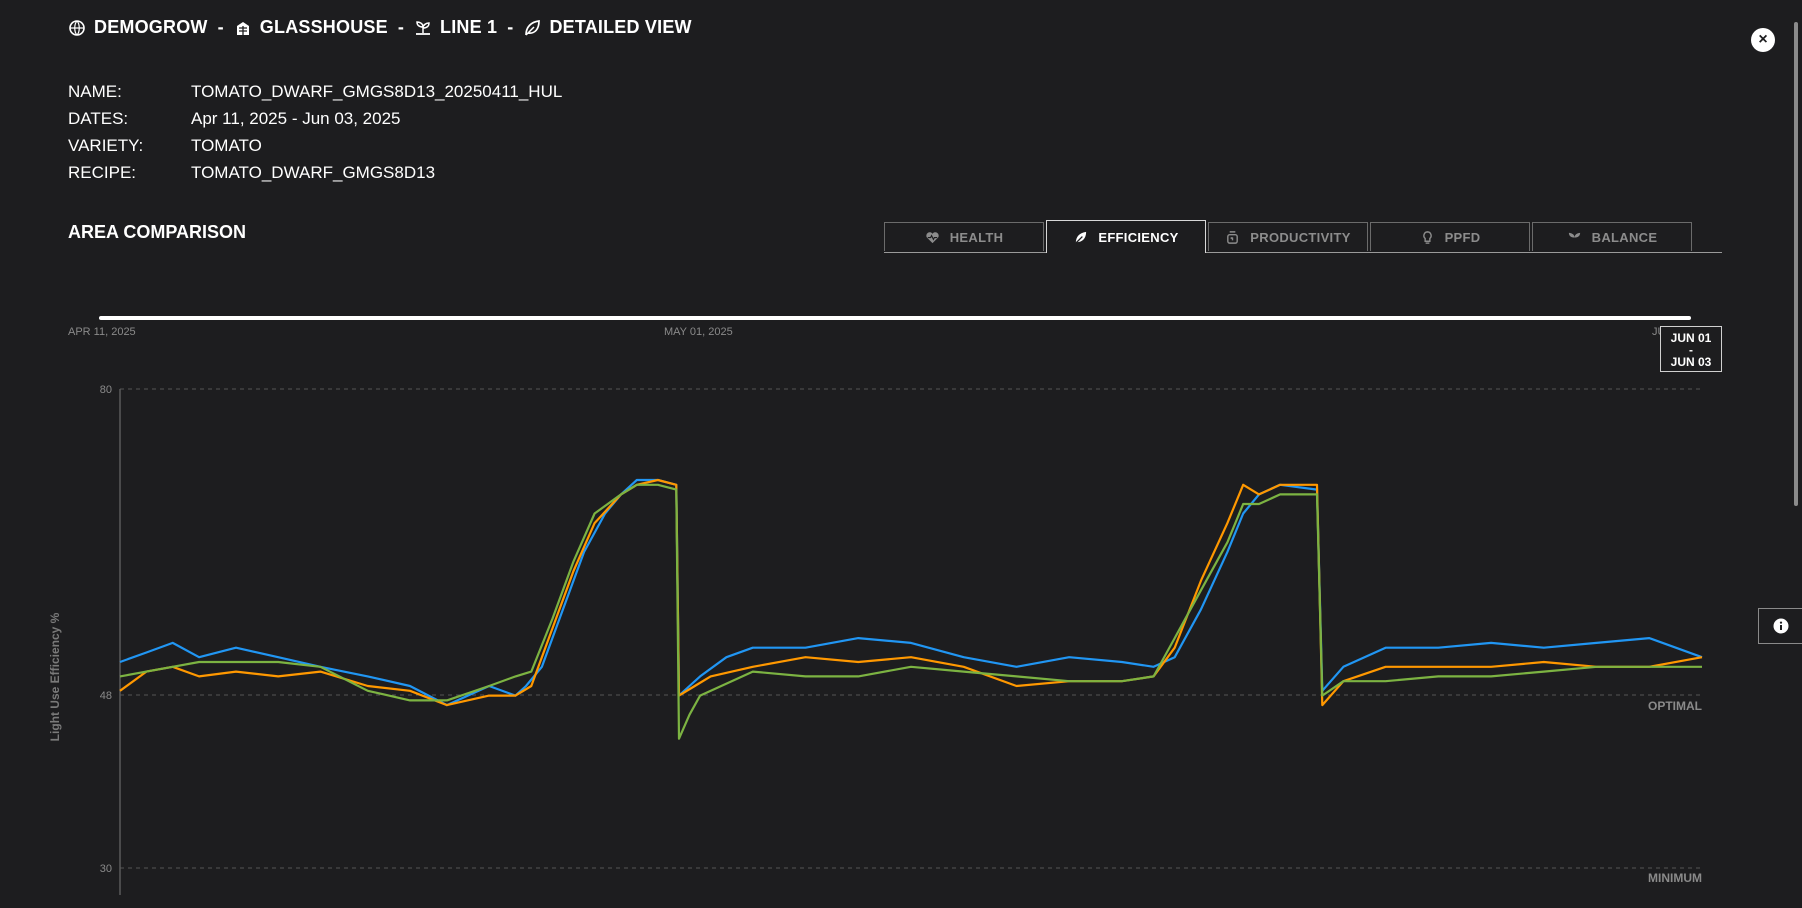  What do you see at coordinates (895, 318) in the screenshot?
I see `timeline-slider` at bounding box center [895, 318].